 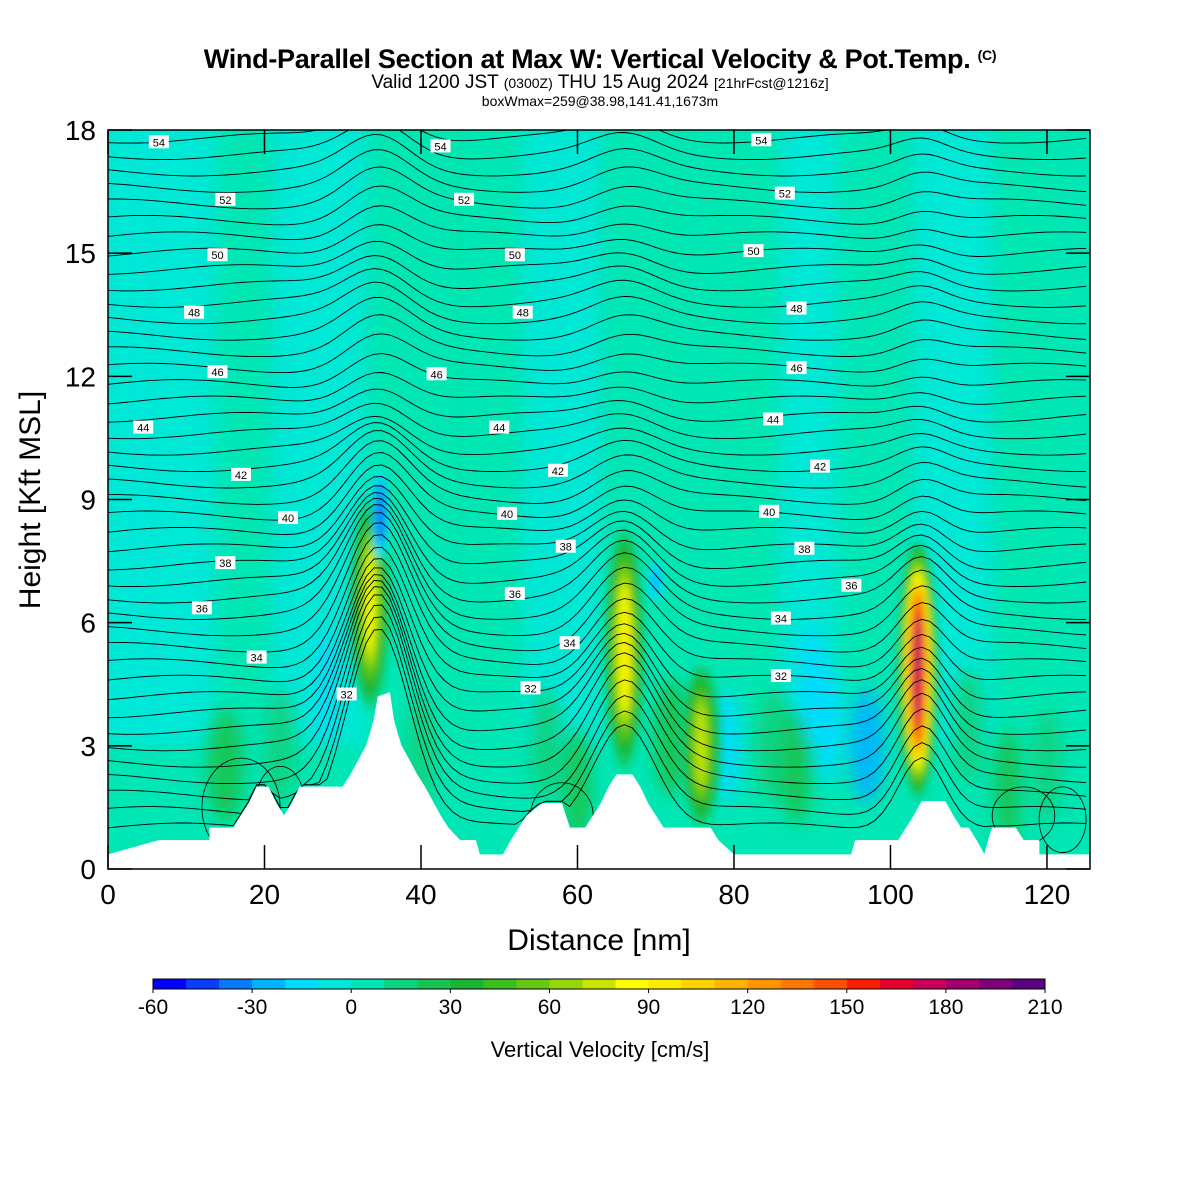 I want to click on contour-label: 50, so click(x=514, y=255).